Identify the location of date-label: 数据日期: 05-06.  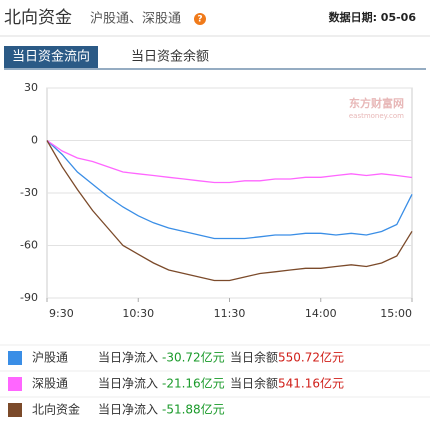
(373, 17).